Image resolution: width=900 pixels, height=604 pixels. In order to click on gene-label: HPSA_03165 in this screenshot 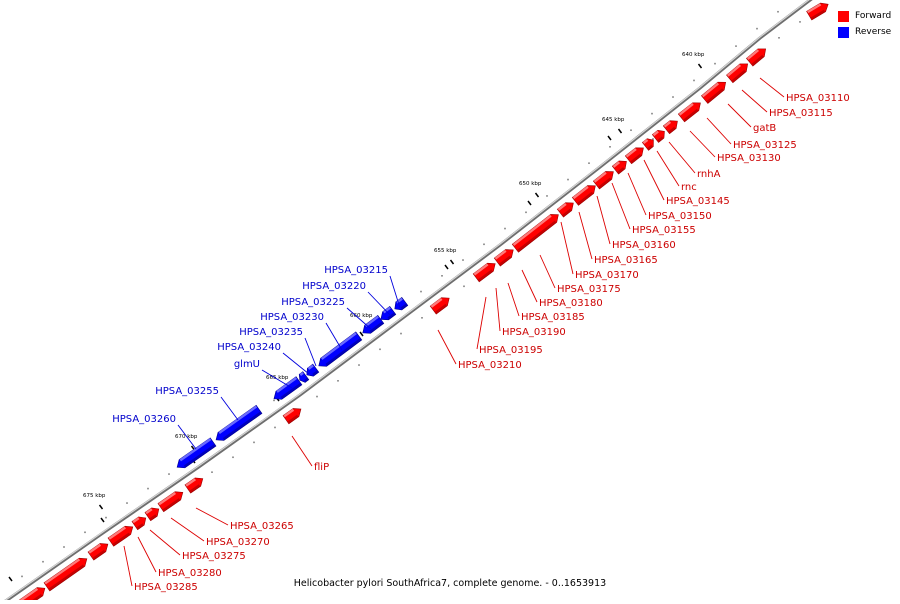, I will do `click(626, 260)`.